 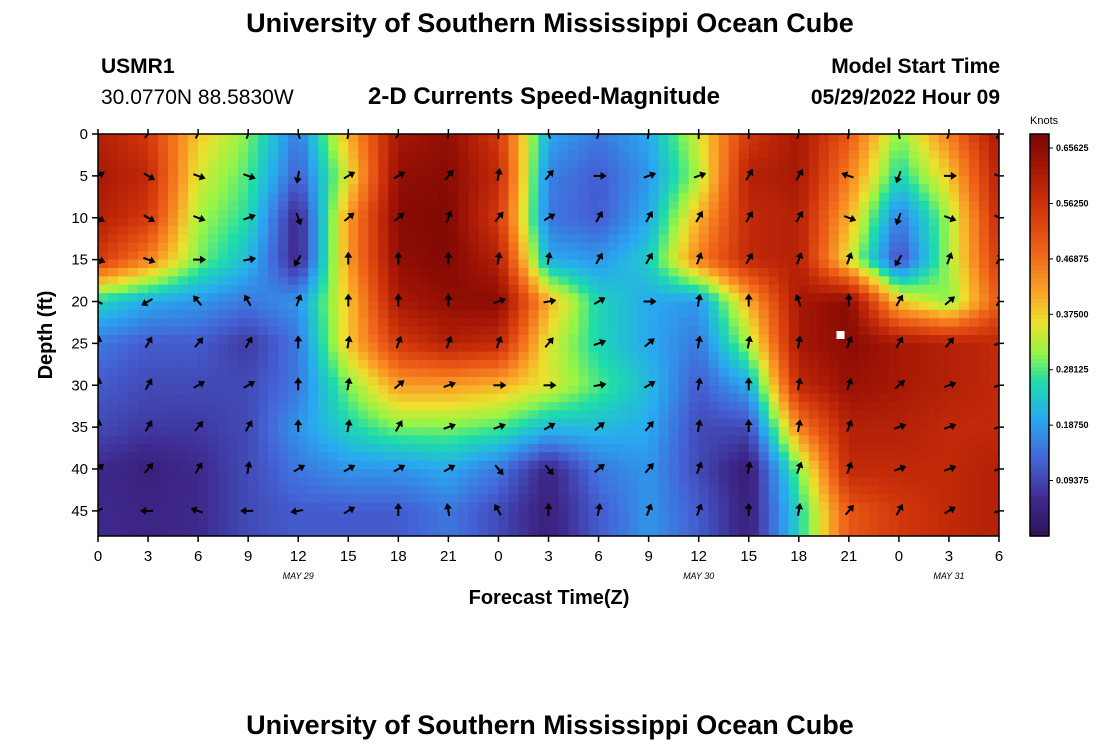 What do you see at coordinates (698, 576) in the screenshot?
I see `x-date-label: MAY 30` at bounding box center [698, 576].